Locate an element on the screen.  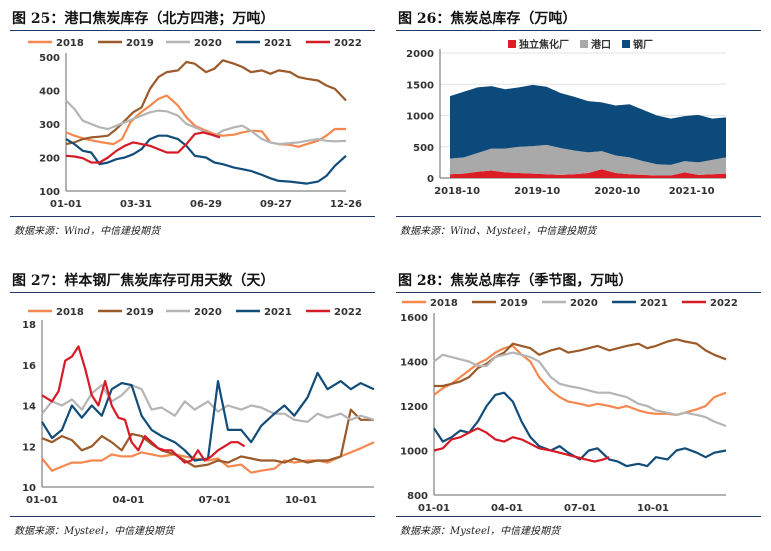
x-tick-label: 2019-10 is located at coordinates (537, 191).